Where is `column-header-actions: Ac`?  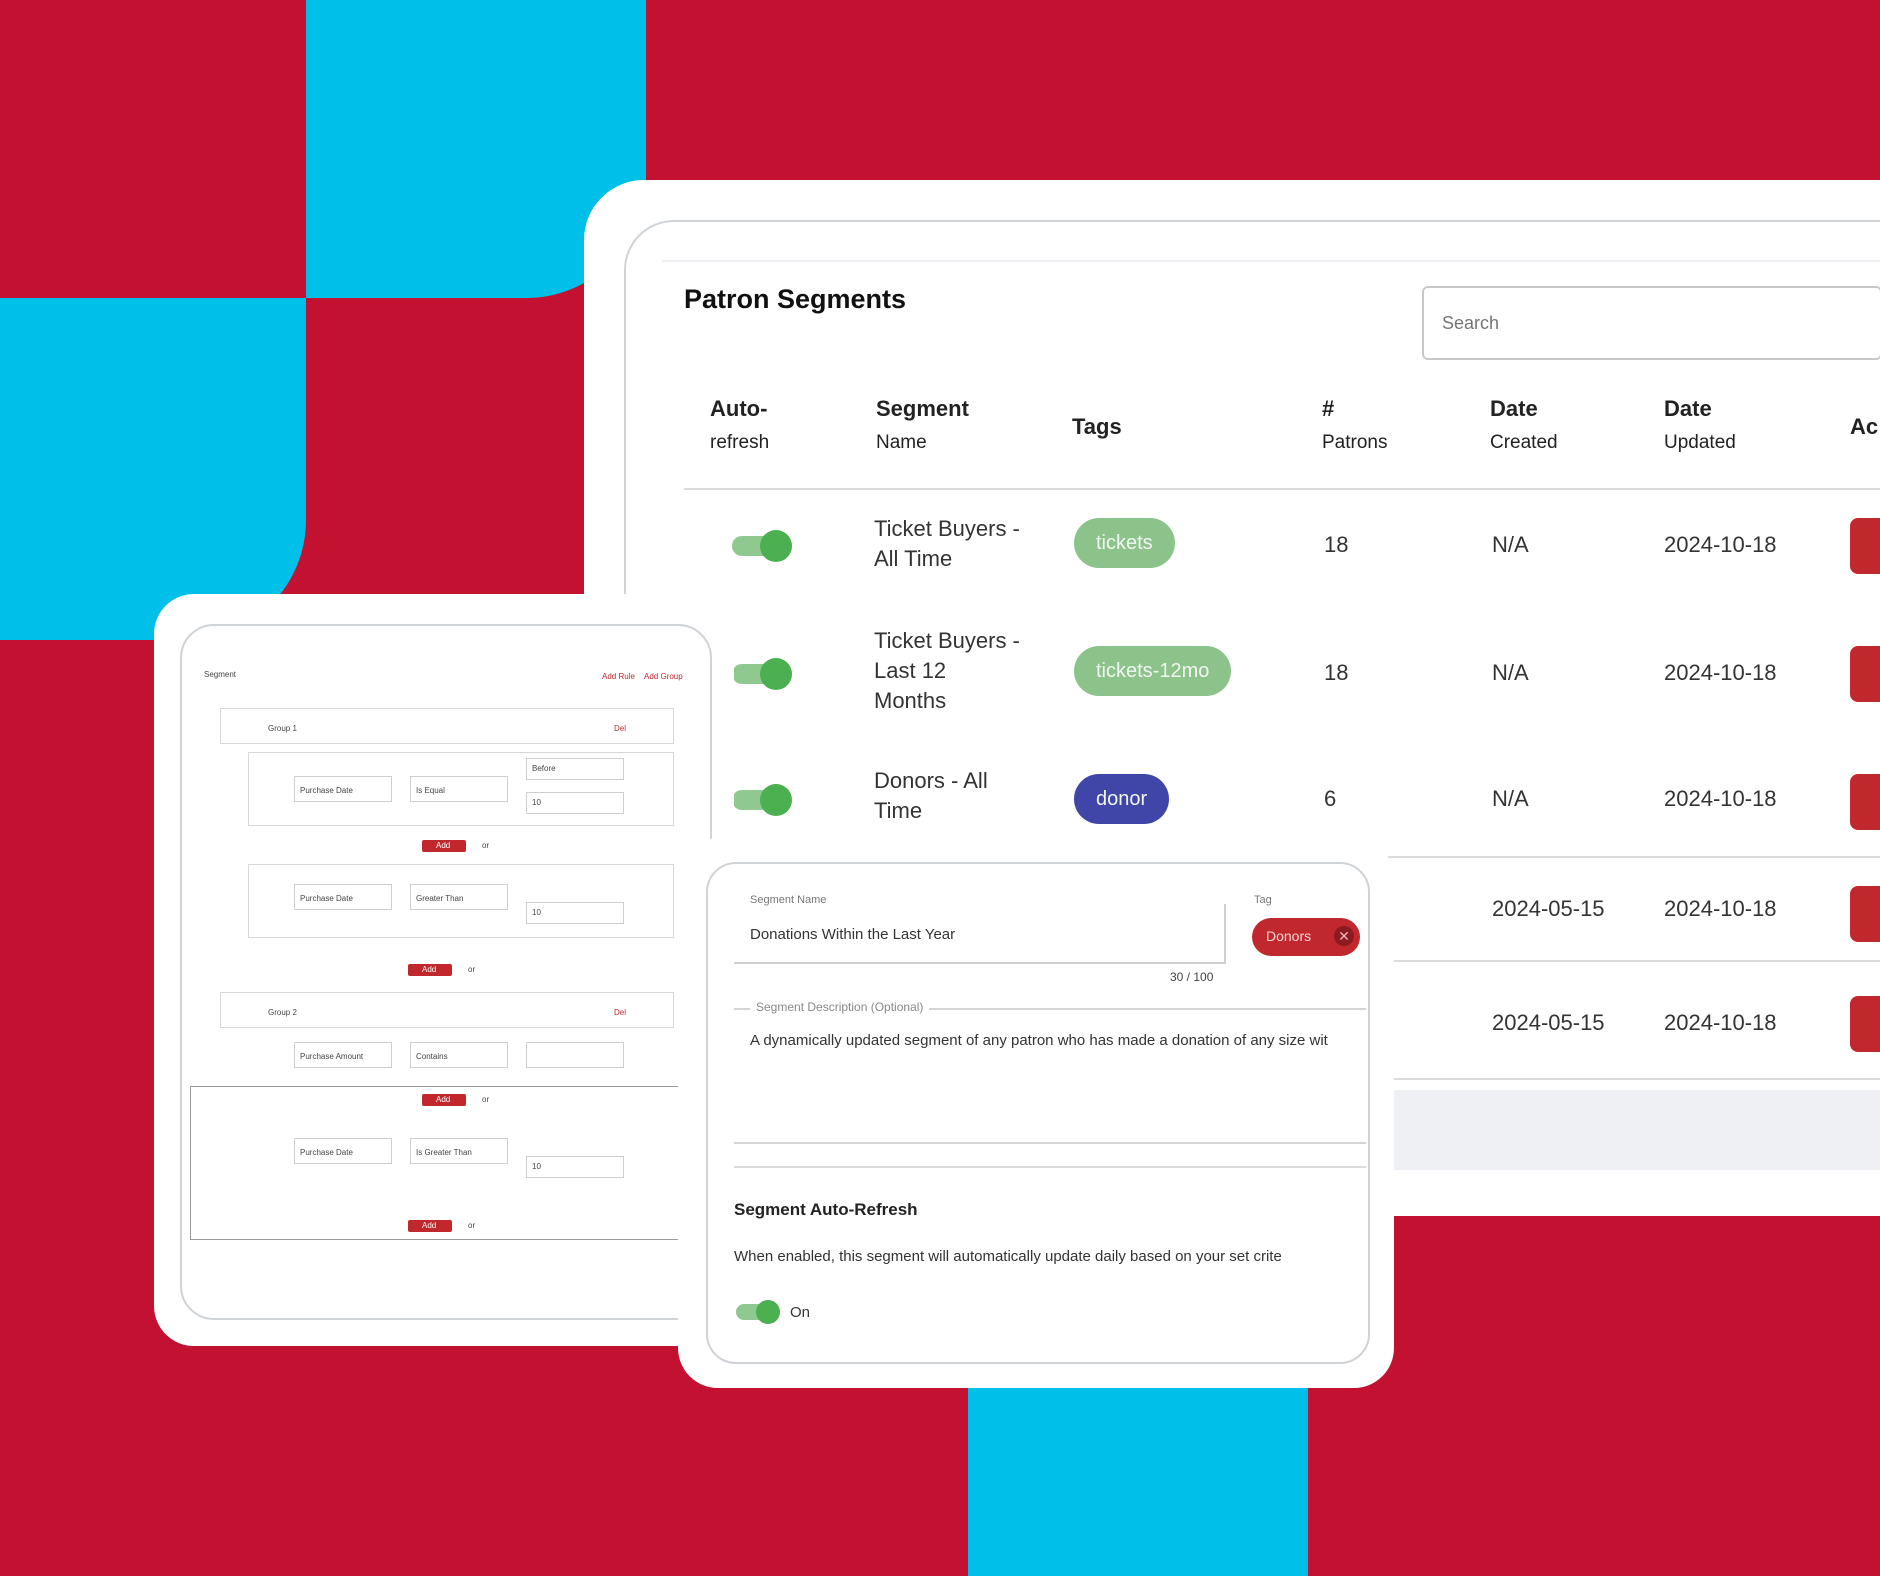 column-header-actions: Ac is located at coordinates (1864, 426).